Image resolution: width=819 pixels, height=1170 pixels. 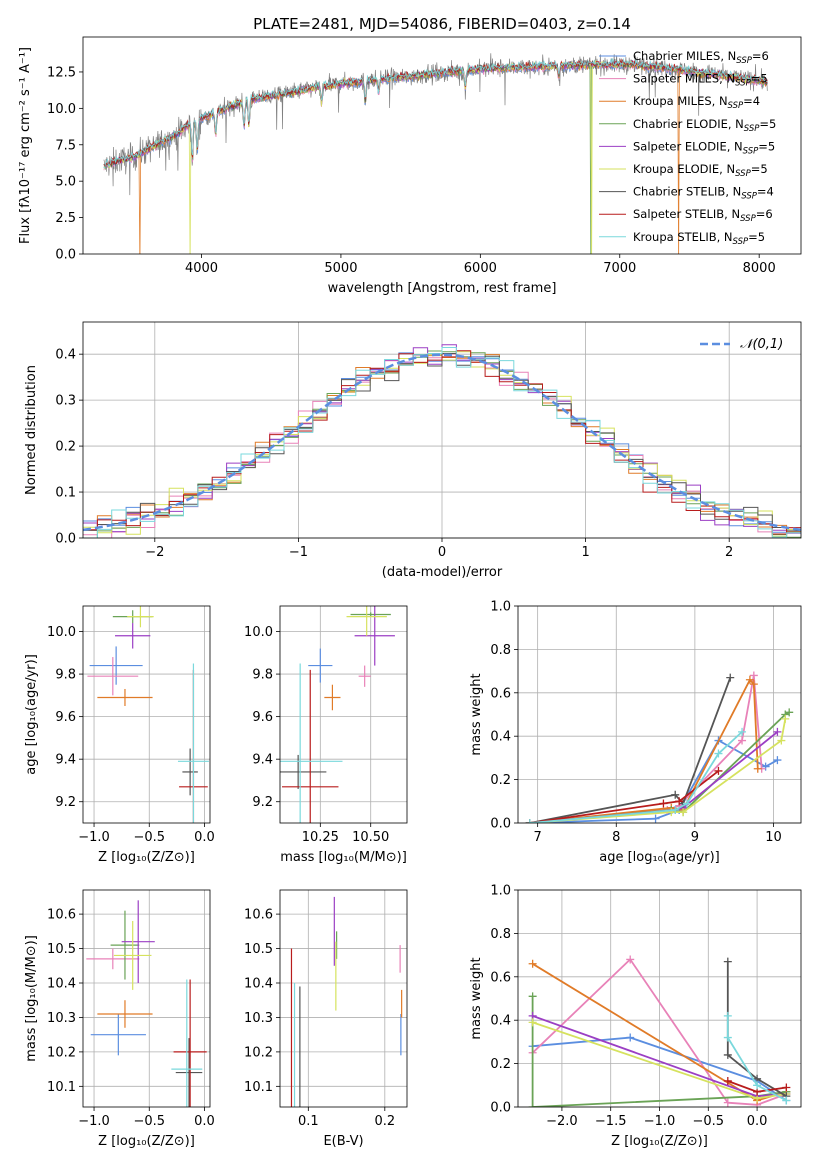 I want to click on y-tick-label: 9.2, so click(x=262, y=802).